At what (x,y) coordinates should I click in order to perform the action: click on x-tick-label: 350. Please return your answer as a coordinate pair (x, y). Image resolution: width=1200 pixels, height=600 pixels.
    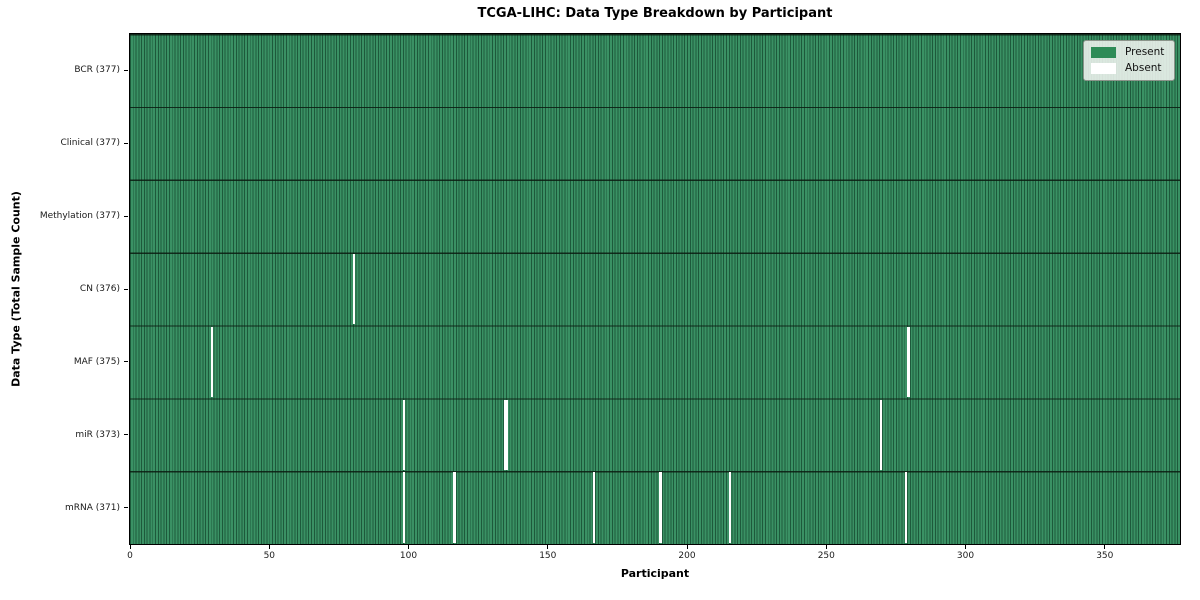
    Looking at the image, I should click on (1105, 556).